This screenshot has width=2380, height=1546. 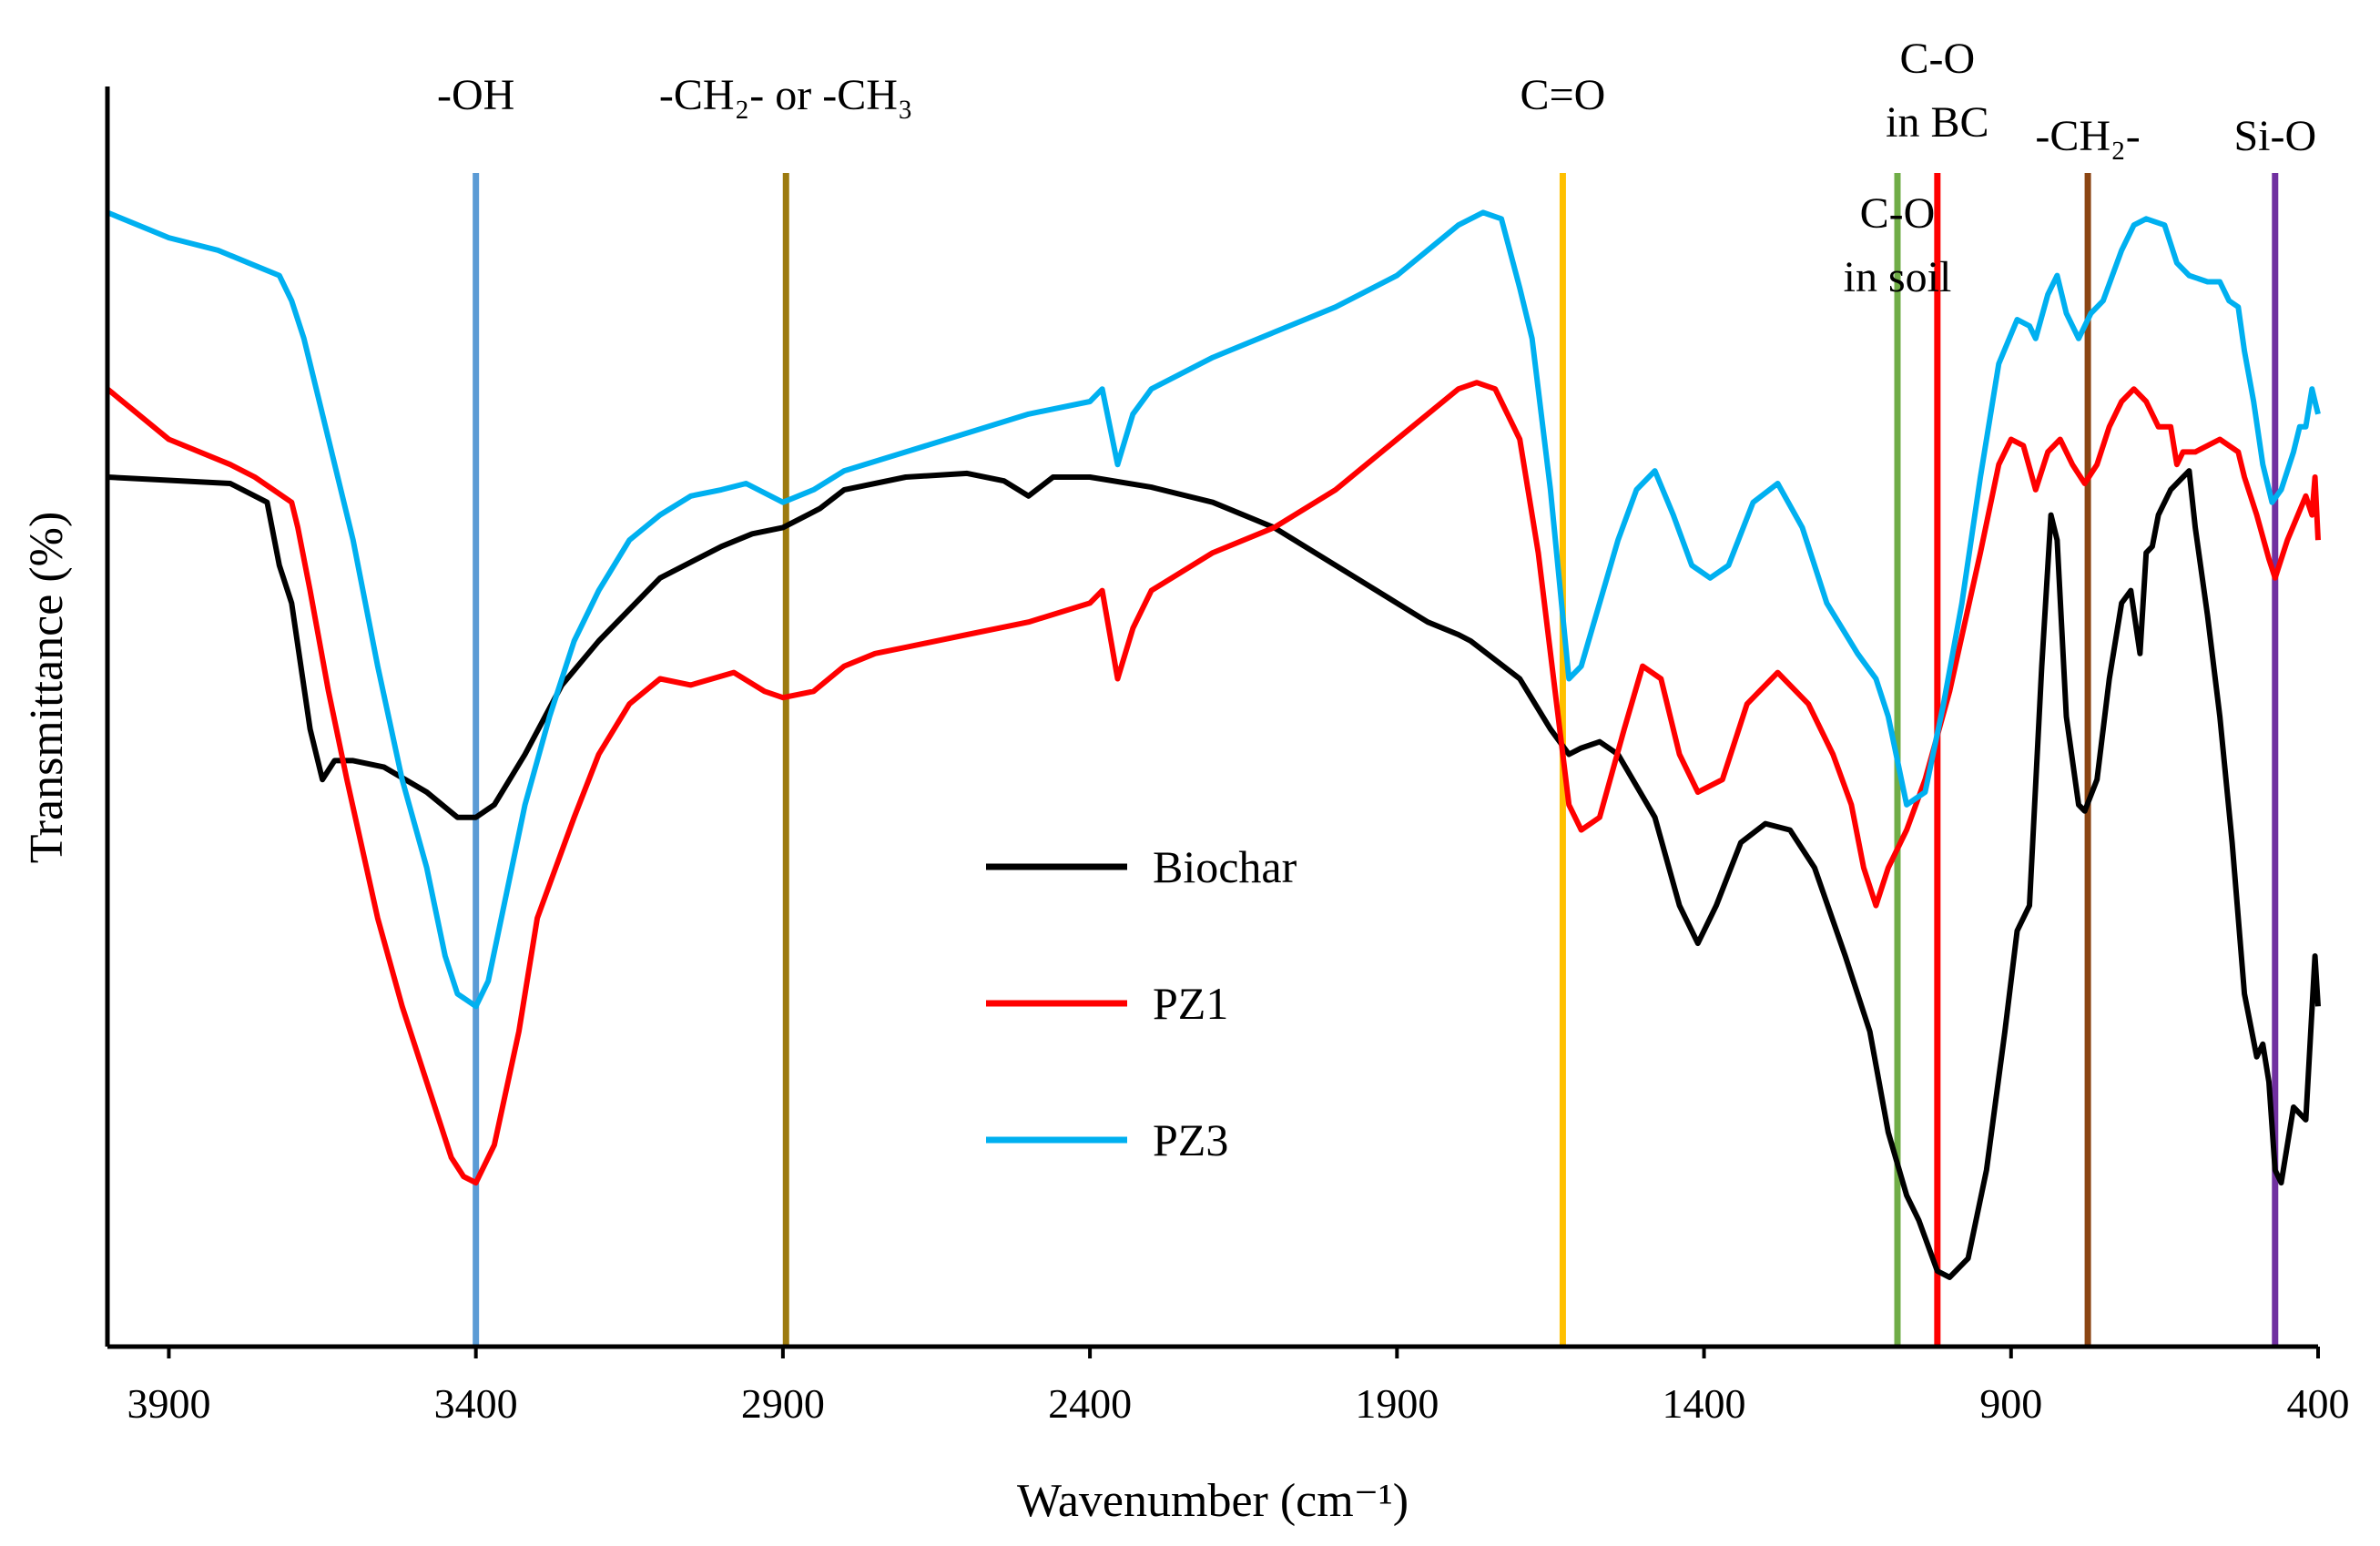 What do you see at coordinates (1213, 1501) in the screenshot?
I see `x-axis-title: Wavenumber (cm⁻¹)` at bounding box center [1213, 1501].